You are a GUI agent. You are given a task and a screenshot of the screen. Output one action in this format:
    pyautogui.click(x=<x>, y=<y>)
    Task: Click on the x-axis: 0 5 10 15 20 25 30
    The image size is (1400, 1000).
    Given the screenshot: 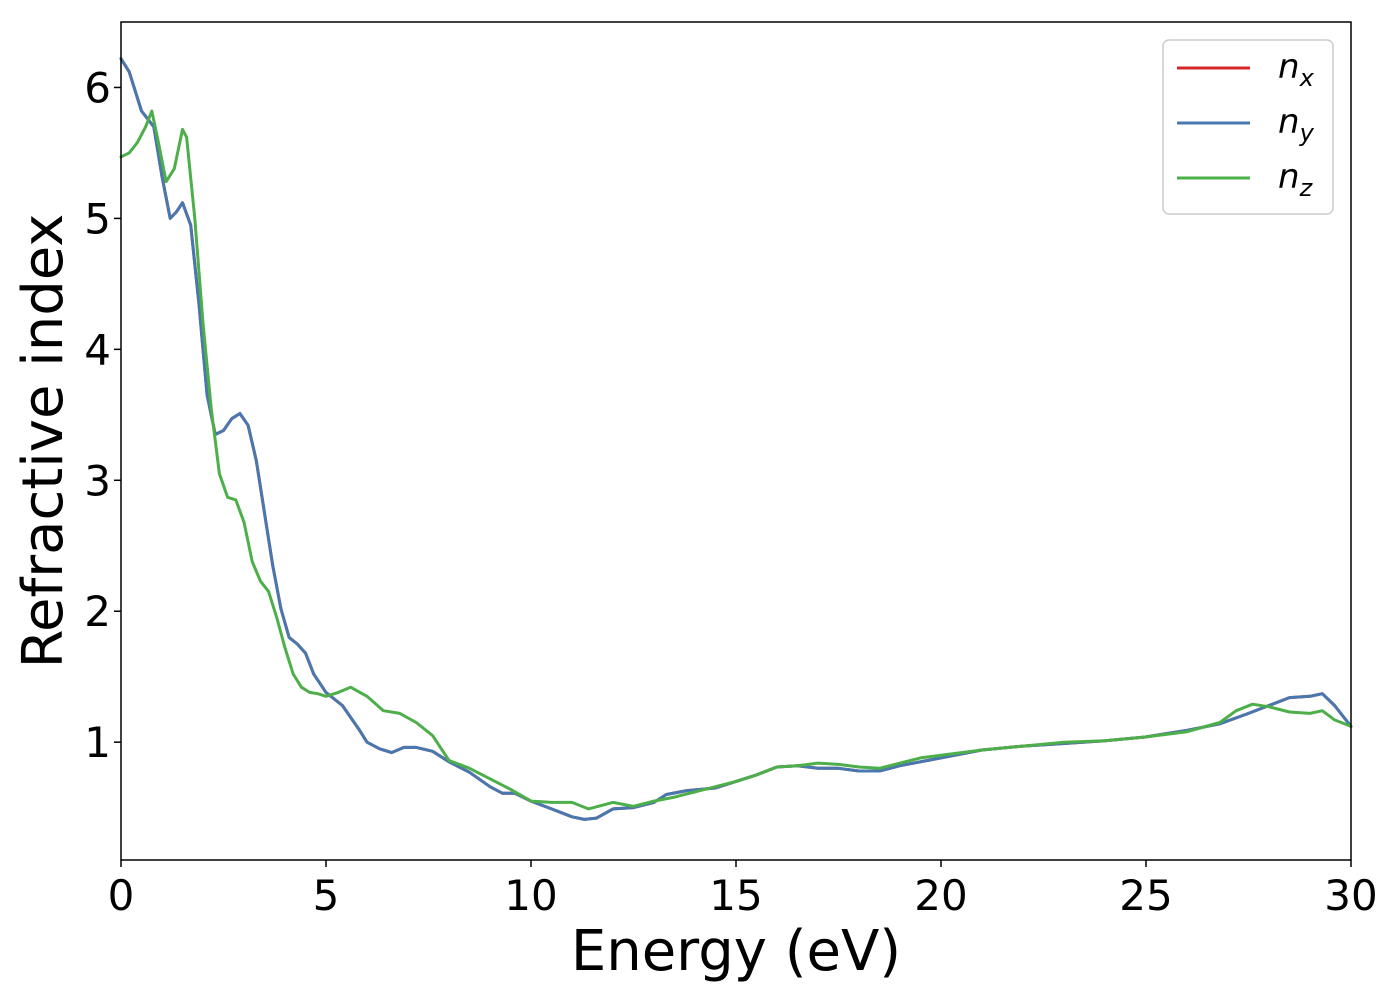 What is the action you would take?
    pyautogui.click(x=743, y=890)
    